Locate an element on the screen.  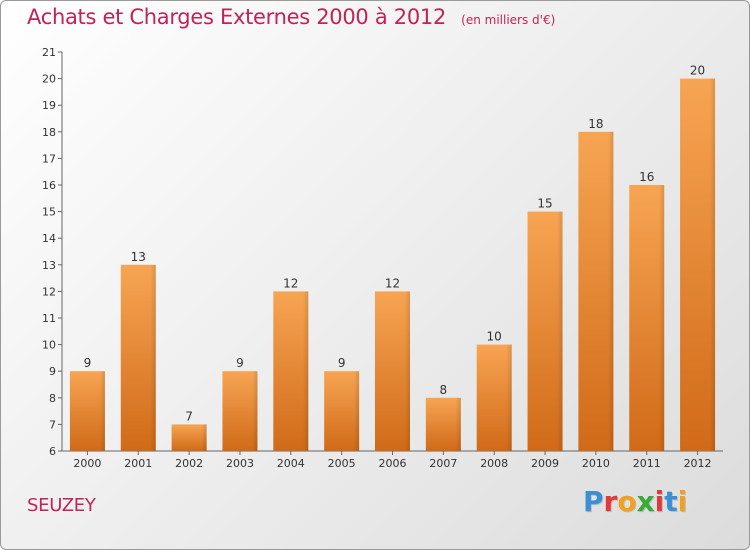
y-tick-label: 19 is located at coordinates (49, 105).